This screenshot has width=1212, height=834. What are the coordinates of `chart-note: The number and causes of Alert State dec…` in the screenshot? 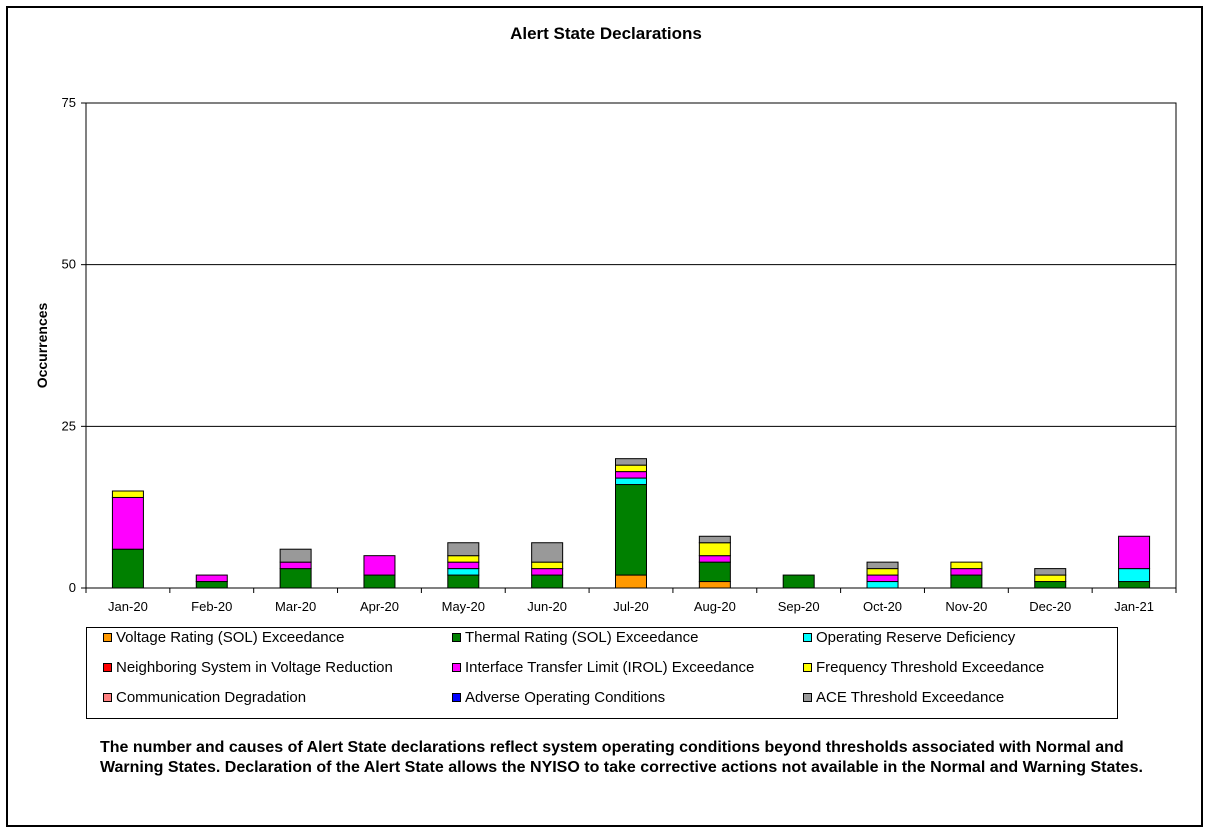 It's located at (621, 757).